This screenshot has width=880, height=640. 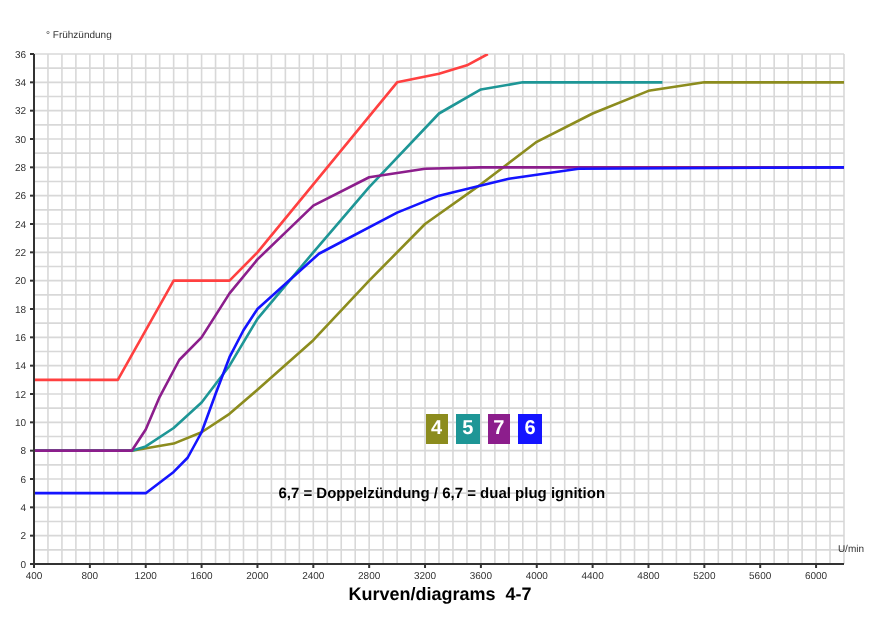 I want to click on text: 5, so click(x=468, y=429).